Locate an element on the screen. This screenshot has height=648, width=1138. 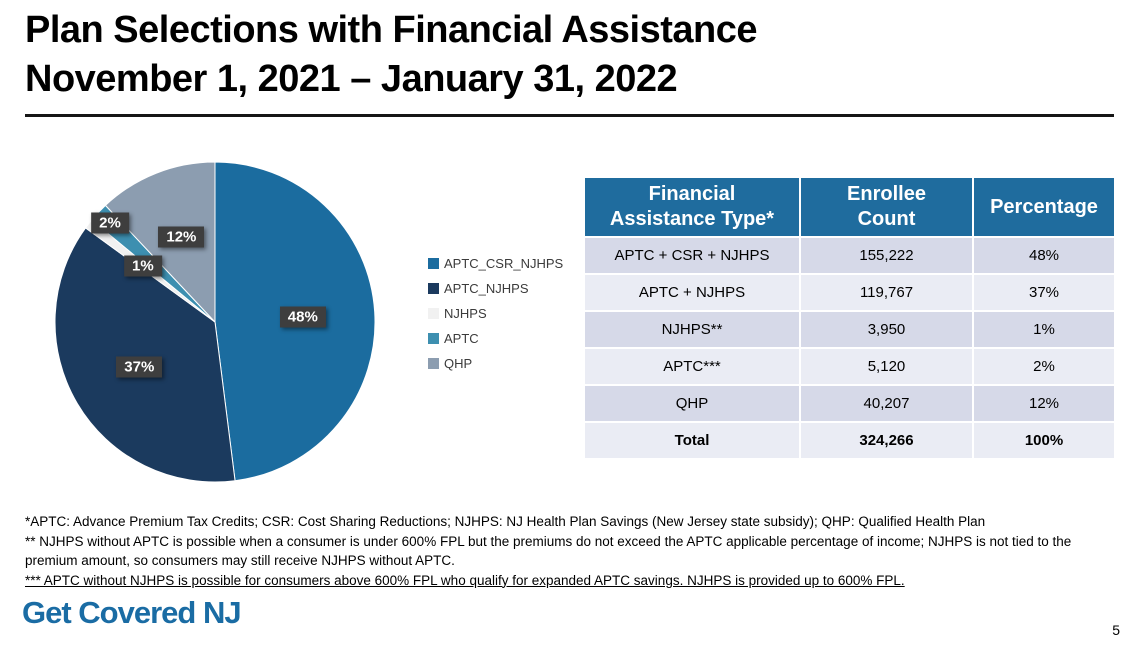
table-cell: APTC + NJHPS is located at coordinates (692, 292).